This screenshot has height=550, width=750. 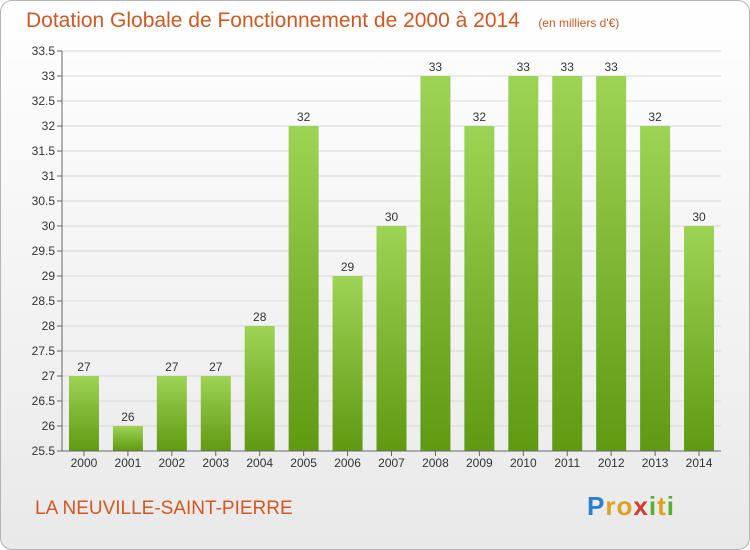 I want to click on x-tick-label: 2009, so click(x=479, y=463).